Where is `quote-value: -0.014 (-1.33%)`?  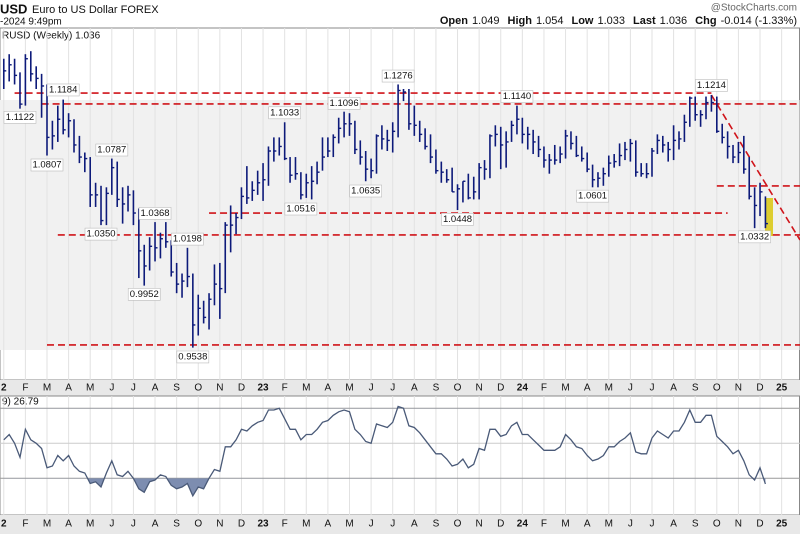
quote-value: -0.014 (-1.33%) is located at coordinates (759, 21).